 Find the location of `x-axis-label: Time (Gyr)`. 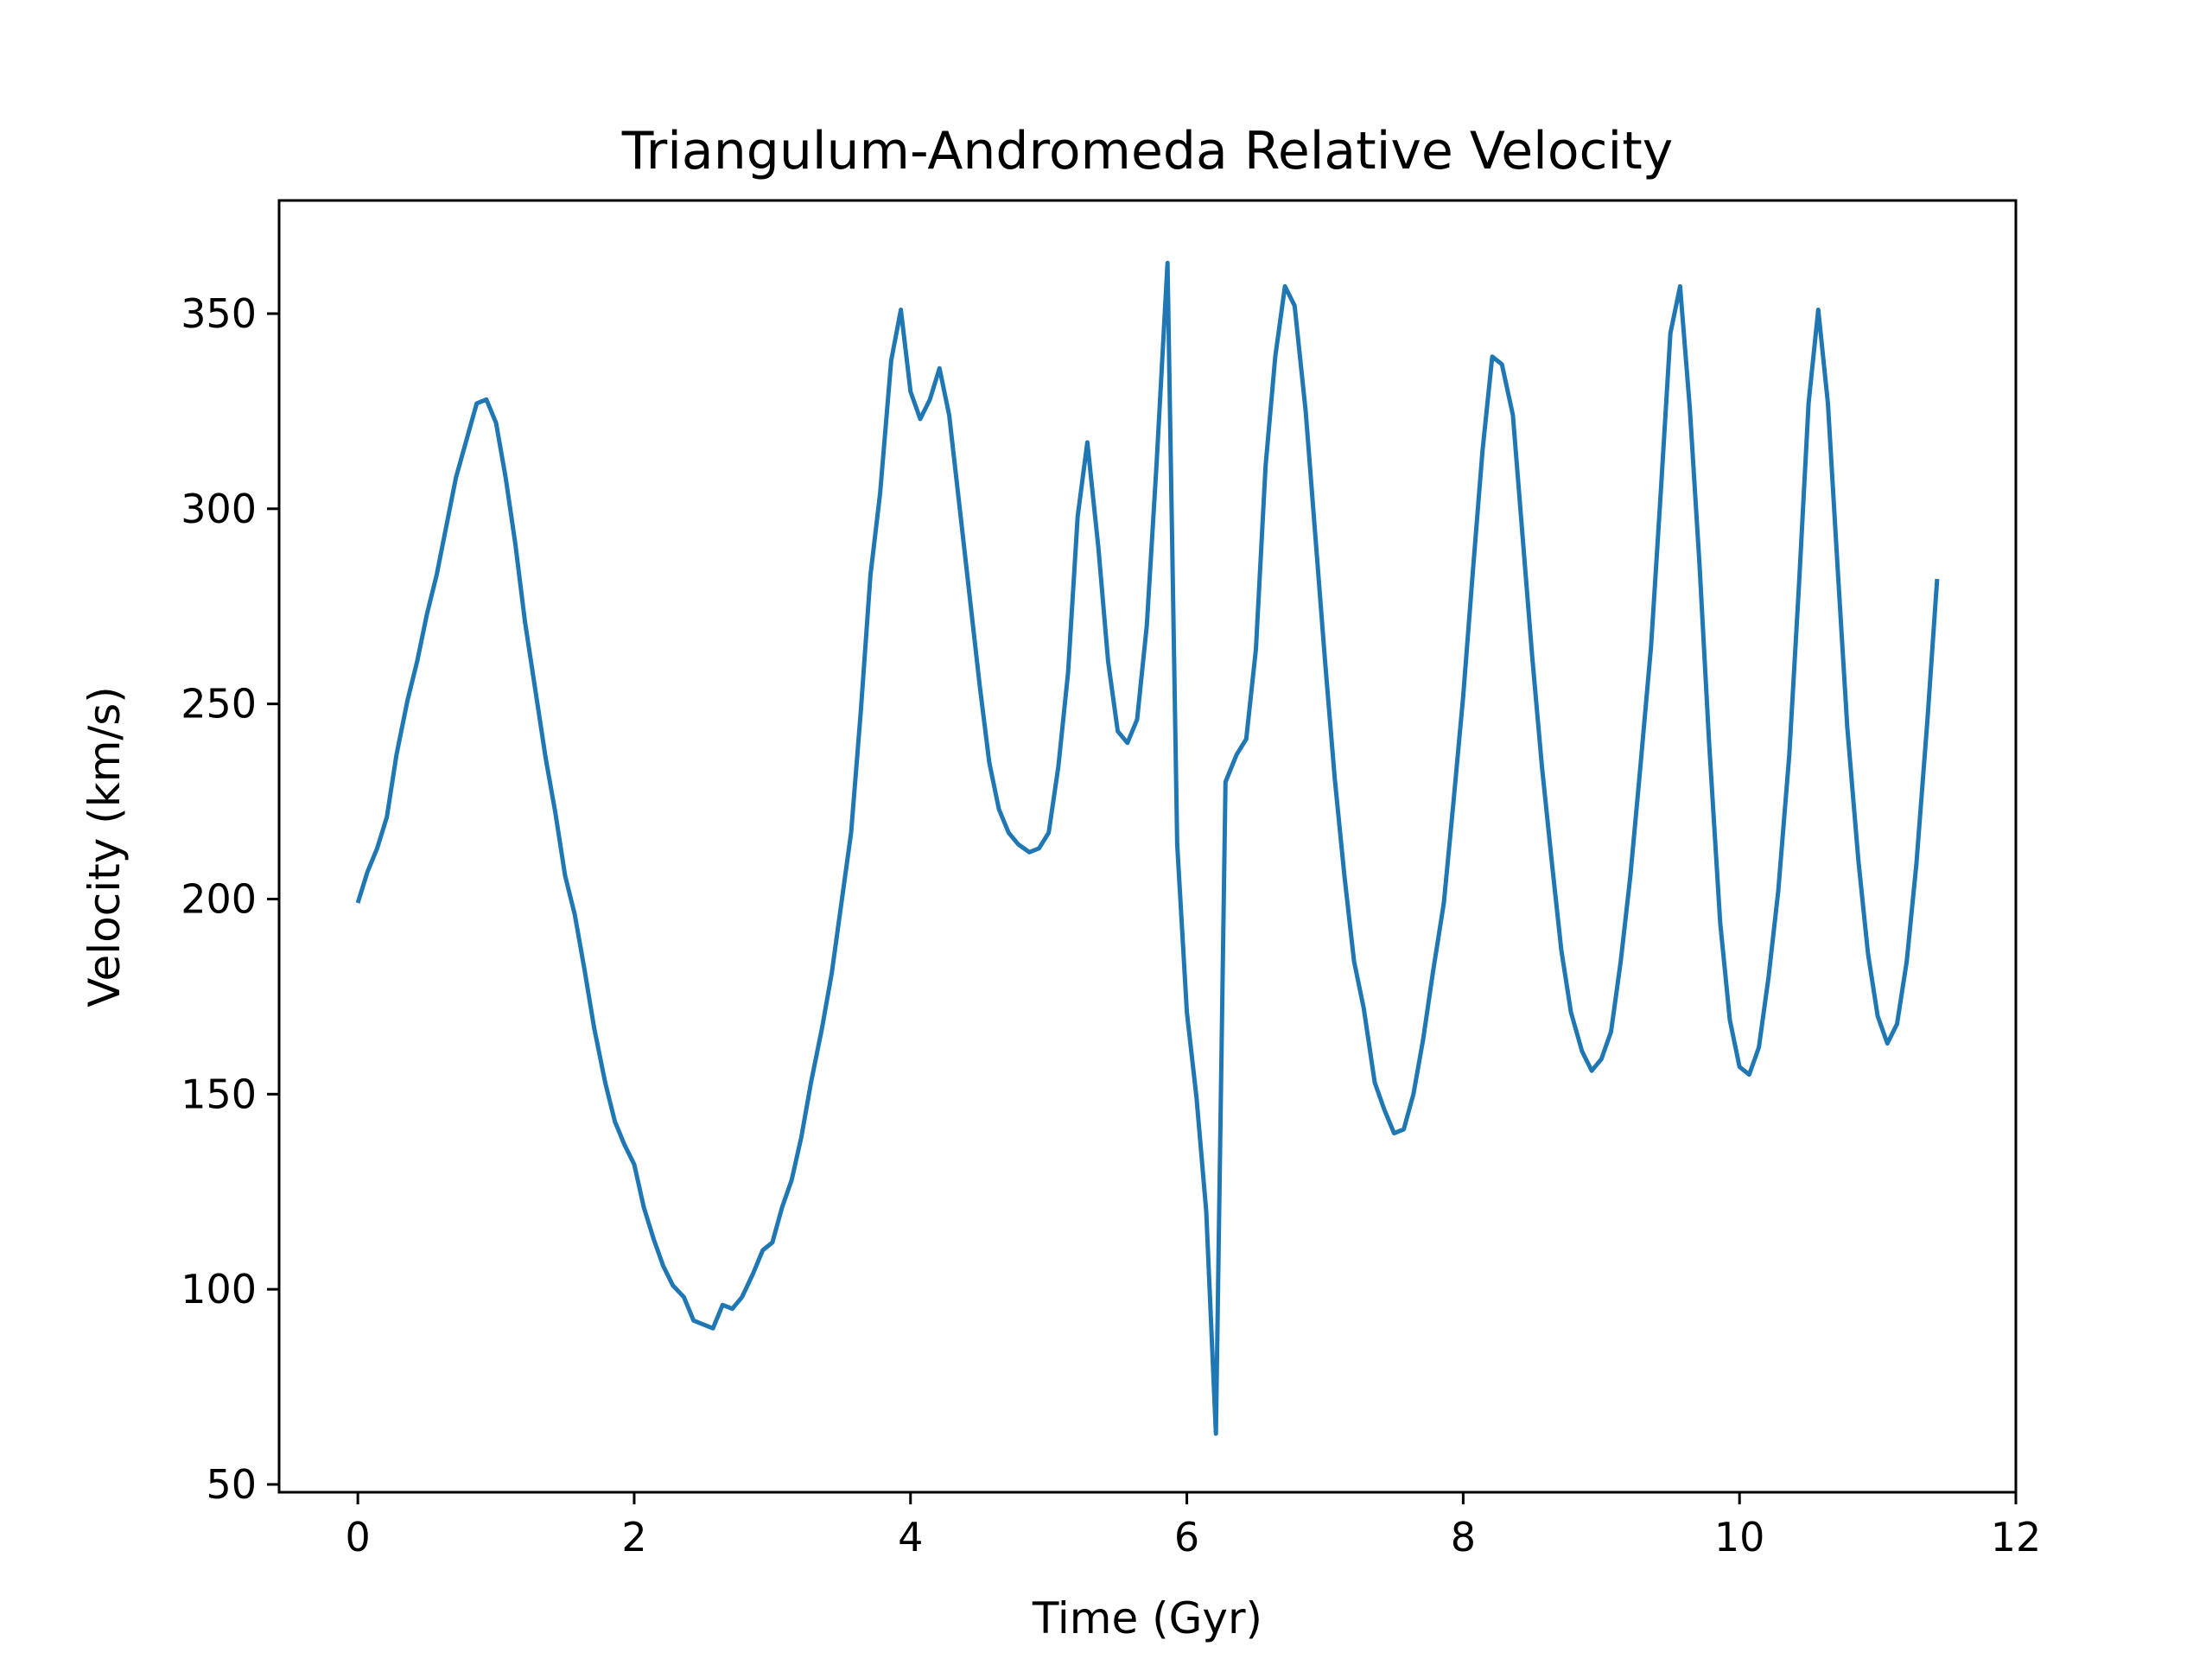

x-axis-label: Time (Gyr) is located at coordinates (1147, 1618).